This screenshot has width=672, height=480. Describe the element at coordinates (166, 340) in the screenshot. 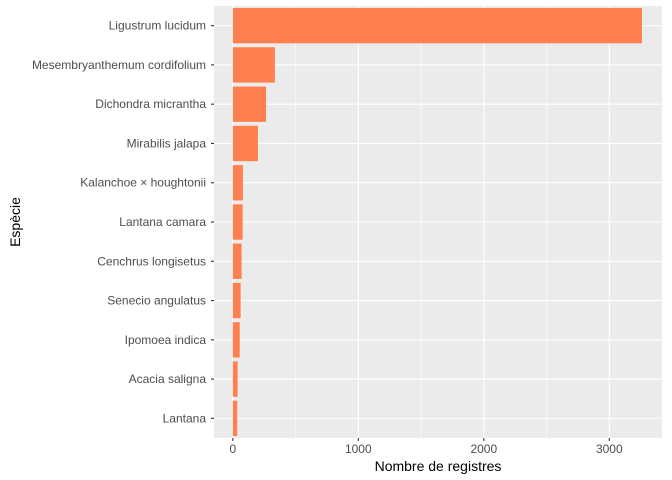

I see `y-tick-label: Ipomoea indica` at that location.